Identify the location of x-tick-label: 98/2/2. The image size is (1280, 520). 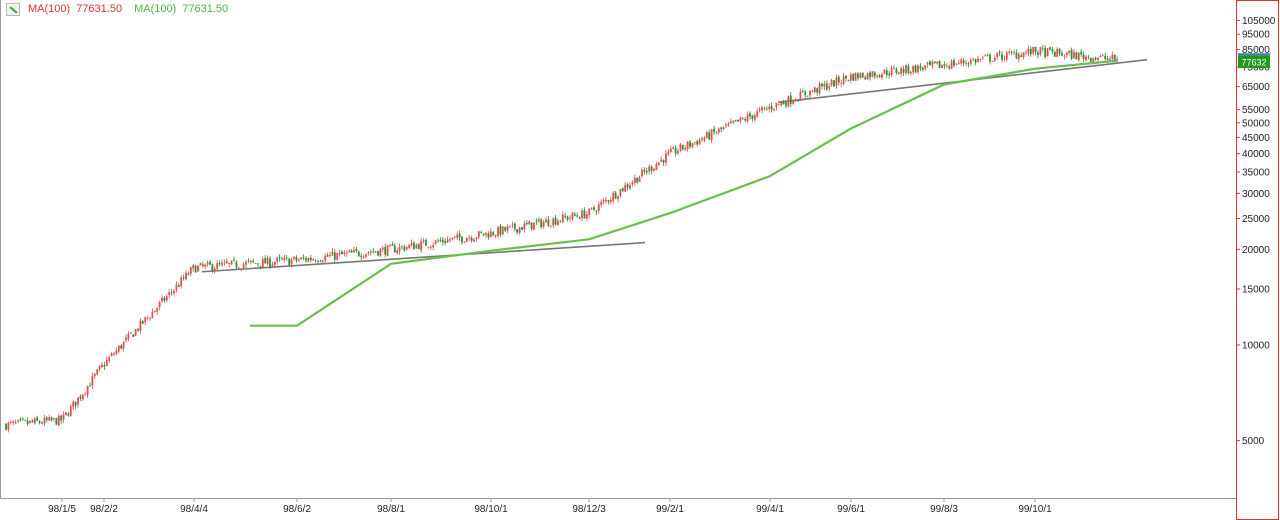
(104, 509).